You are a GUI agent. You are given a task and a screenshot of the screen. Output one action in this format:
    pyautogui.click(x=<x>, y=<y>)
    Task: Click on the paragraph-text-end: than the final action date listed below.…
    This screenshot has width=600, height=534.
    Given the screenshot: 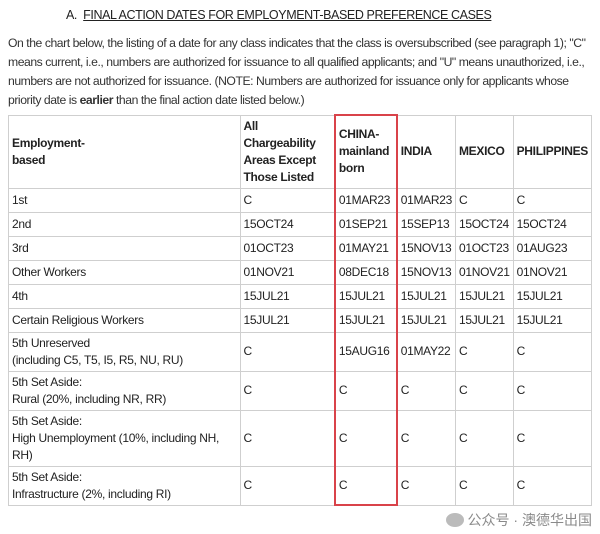 What is the action you would take?
    pyautogui.click(x=209, y=100)
    